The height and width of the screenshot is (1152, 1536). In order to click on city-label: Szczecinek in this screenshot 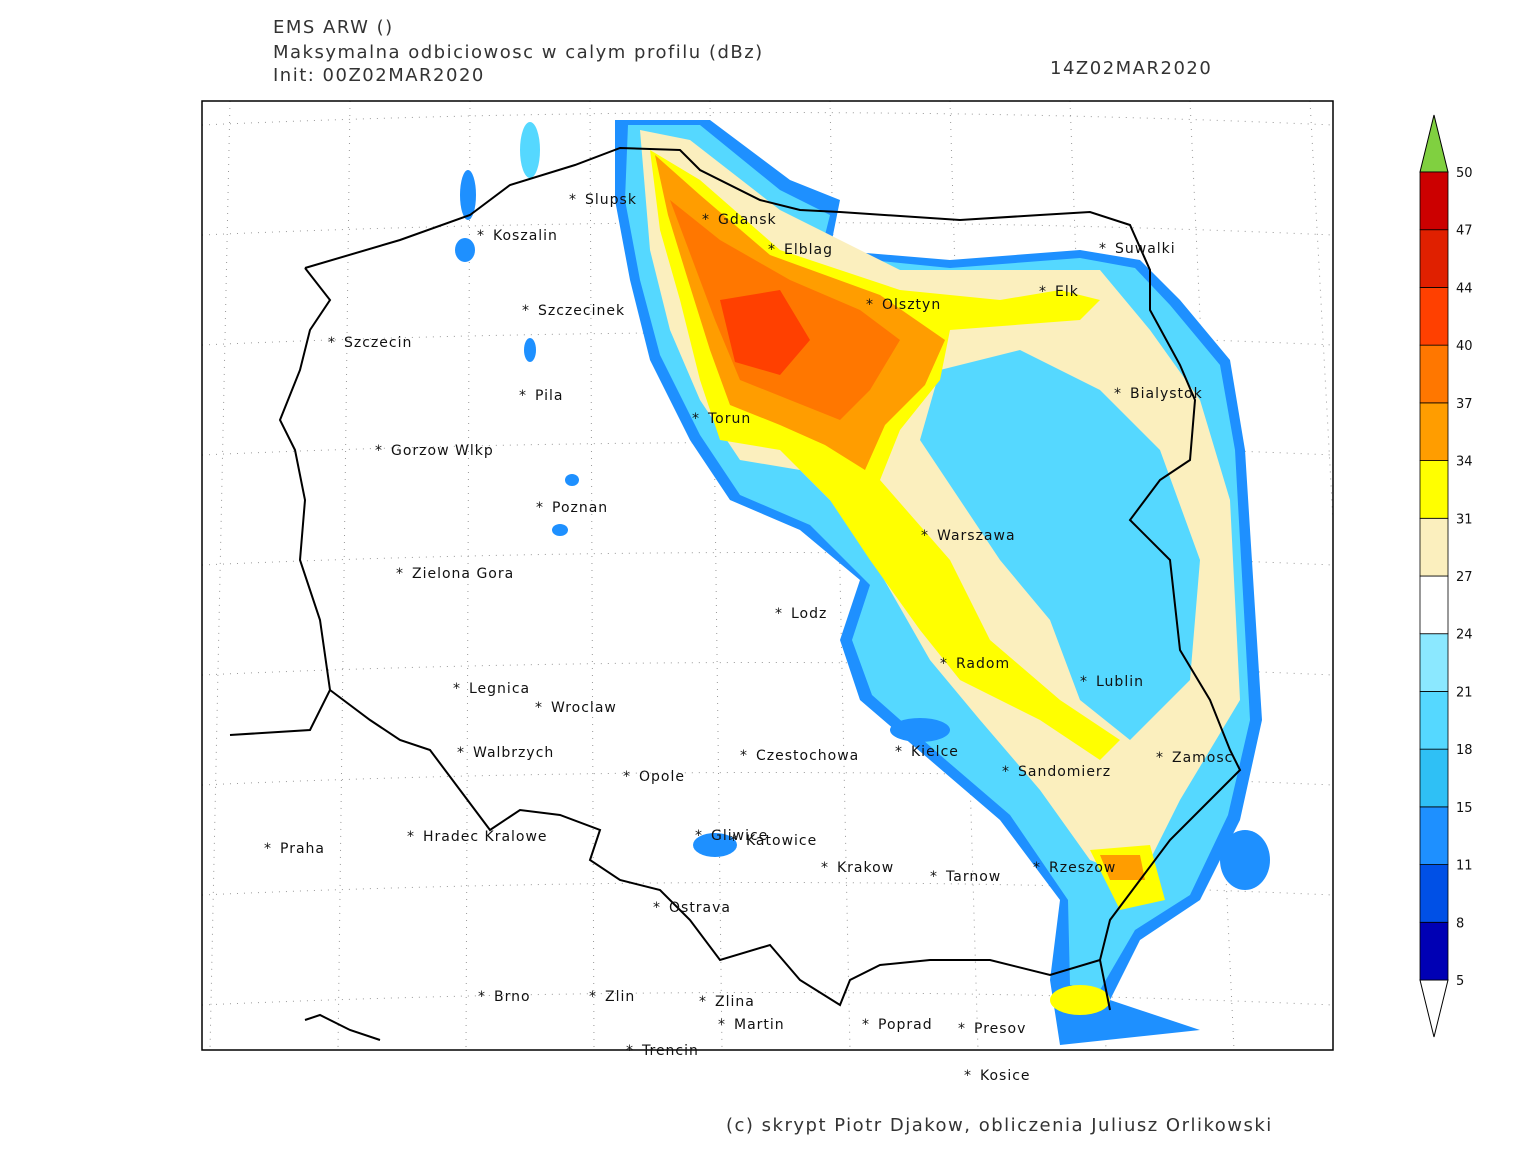, I will do `click(581, 311)`.